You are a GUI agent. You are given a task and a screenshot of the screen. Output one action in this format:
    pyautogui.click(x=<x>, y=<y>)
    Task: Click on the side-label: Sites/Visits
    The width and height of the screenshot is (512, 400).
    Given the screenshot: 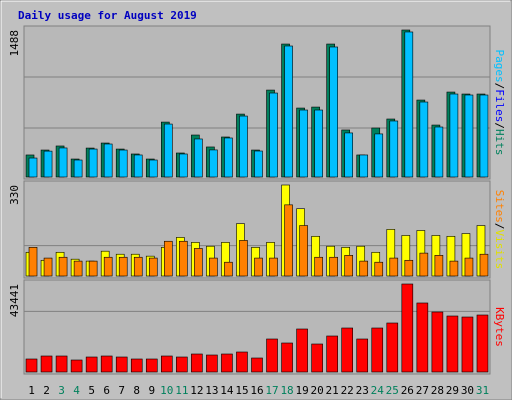 What is the action you would take?
    pyautogui.click(x=499, y=230)
    